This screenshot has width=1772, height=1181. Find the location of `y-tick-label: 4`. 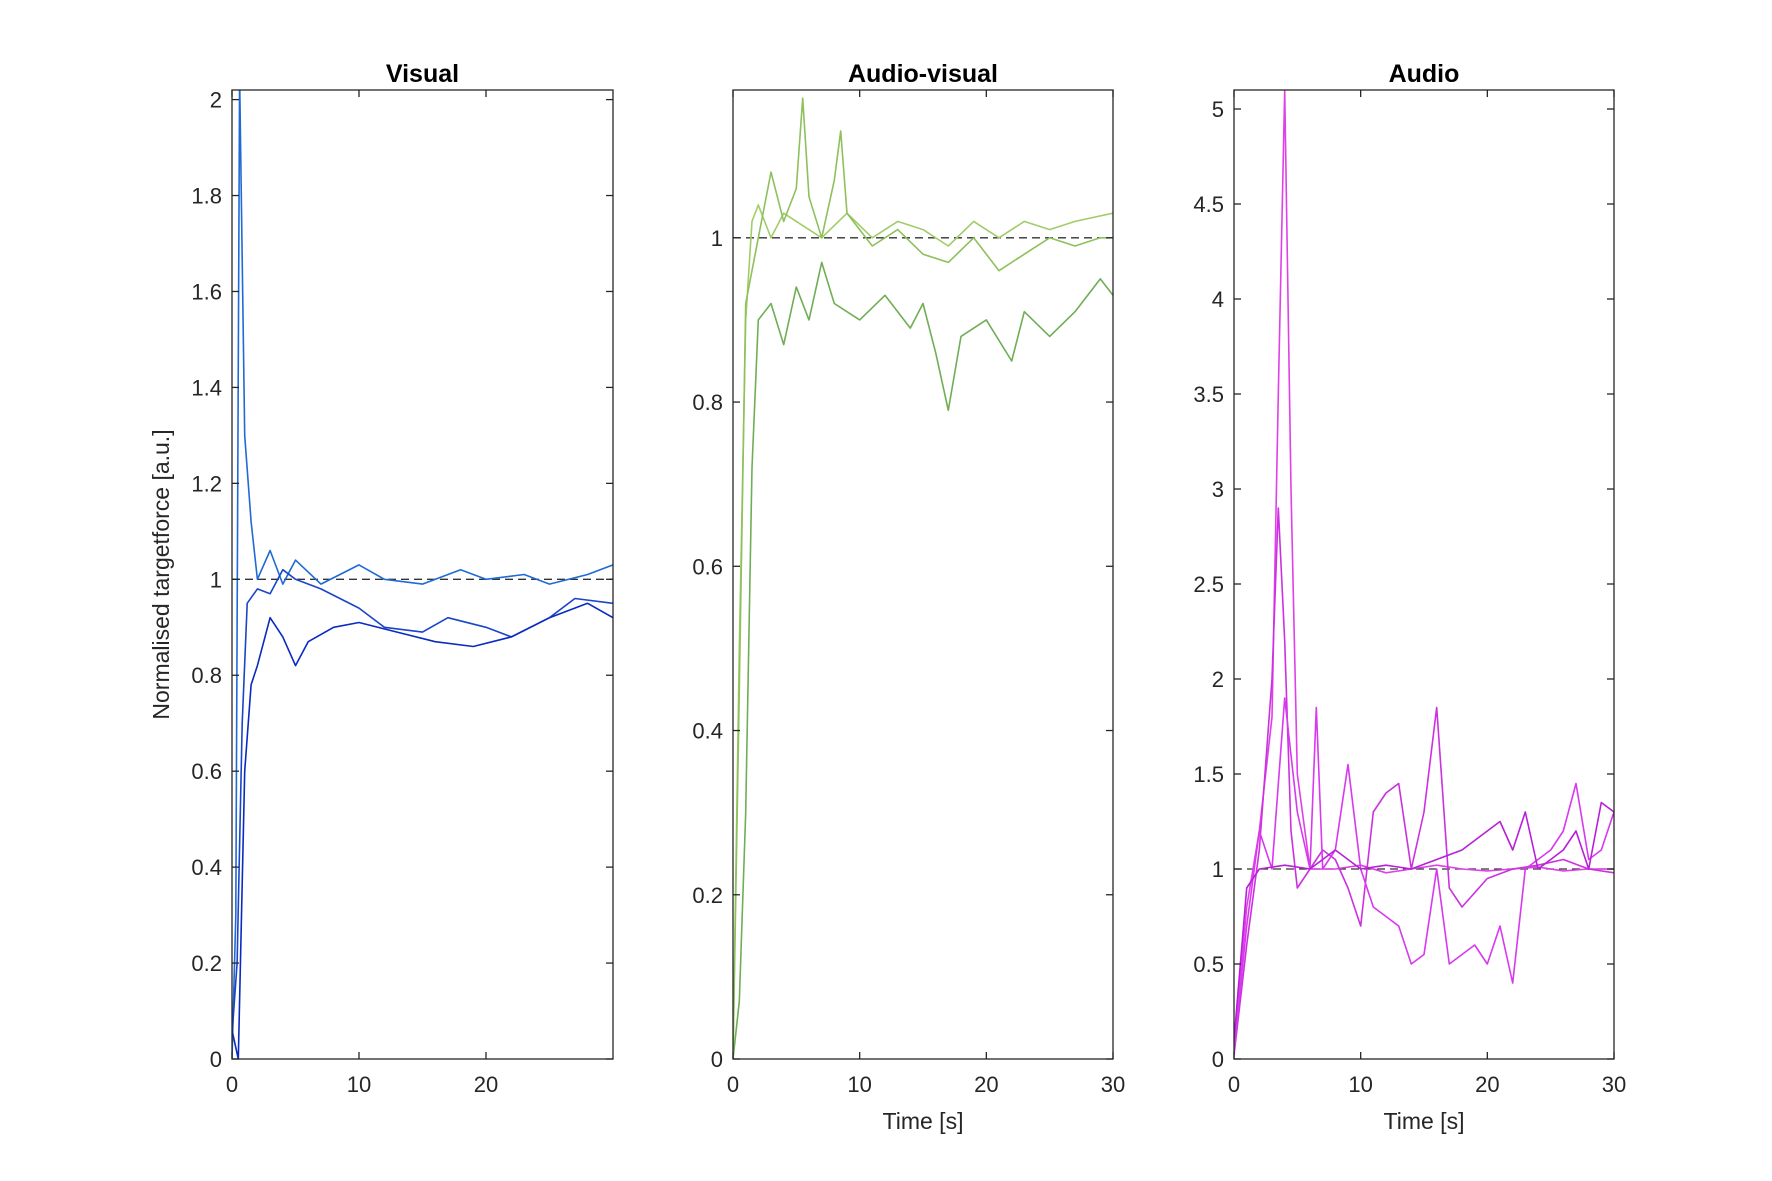

y-tick-label: 4 is located at coordinates (1218, 299).